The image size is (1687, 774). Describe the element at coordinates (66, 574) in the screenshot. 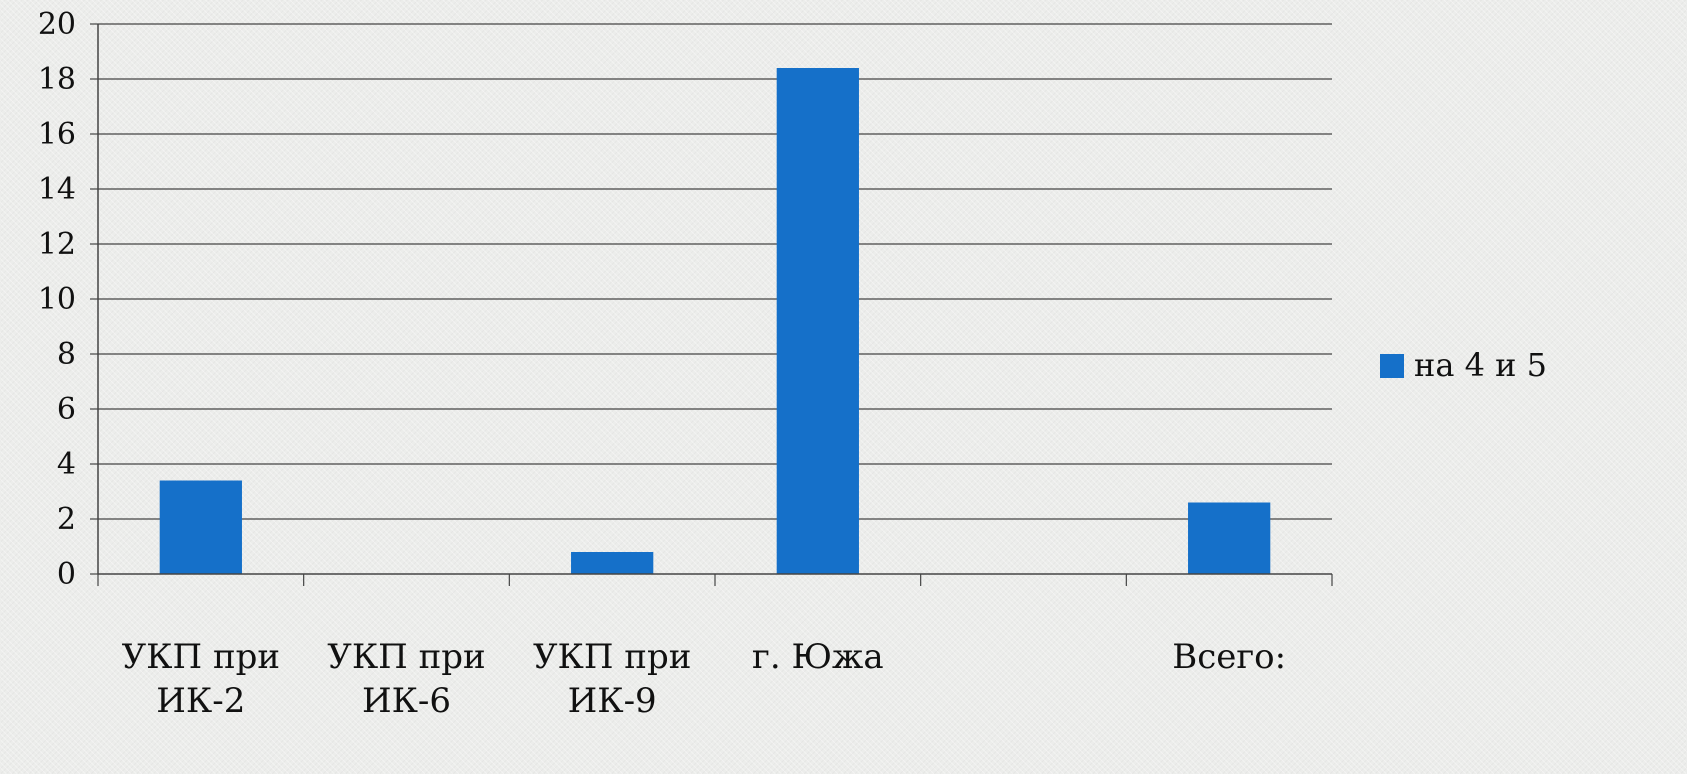

I see `y-tick-label: 0` at that location.